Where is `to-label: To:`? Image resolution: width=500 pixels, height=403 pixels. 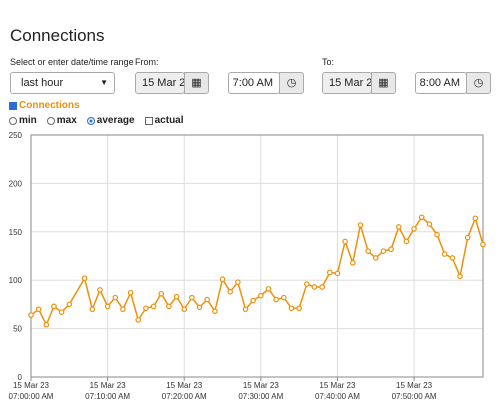
to-label: To: is located at coordinates (328, 62).